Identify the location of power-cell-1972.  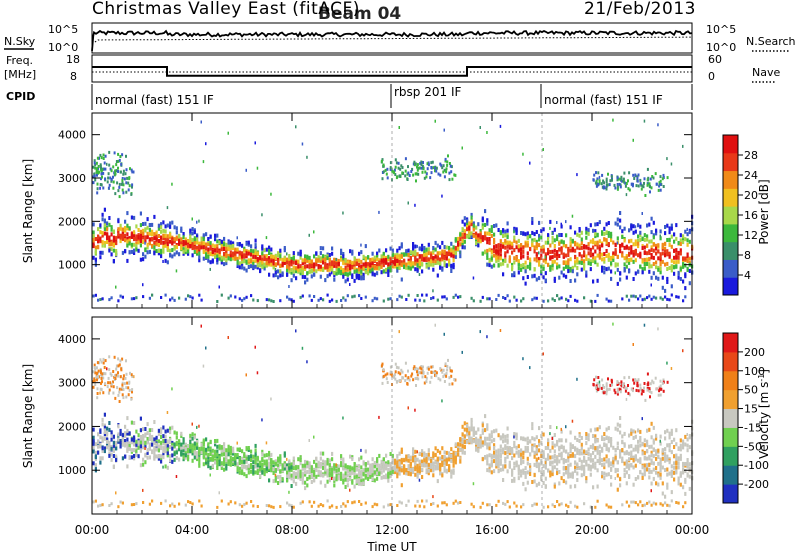
(541, 258).